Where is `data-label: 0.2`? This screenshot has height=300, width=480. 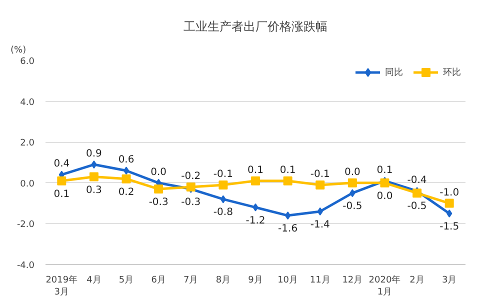 data-label: 0.2 is located at coordinates (126, 192).